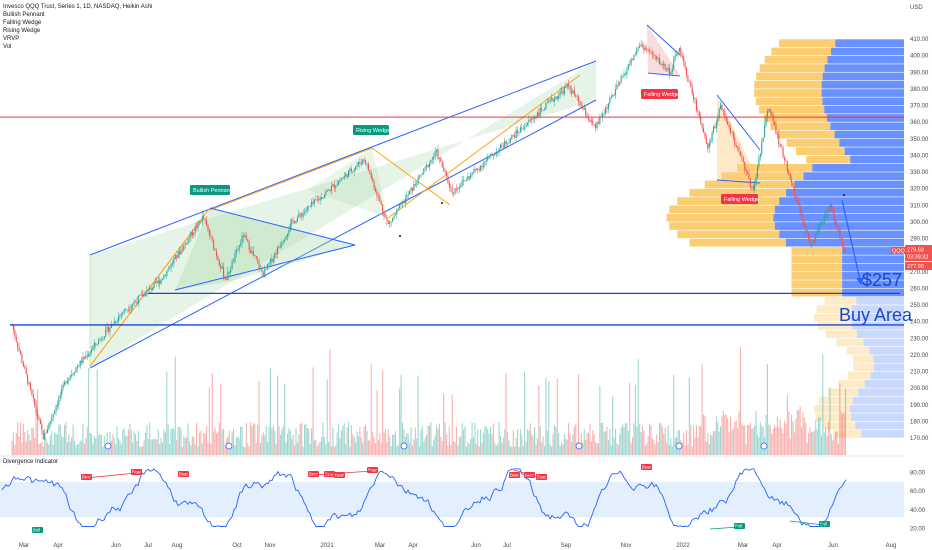 The height and width of the screenshot is (550, 932). Describe the element at coordinates (579, 446) in the screenshot. I see `dividend-marker` at that location.